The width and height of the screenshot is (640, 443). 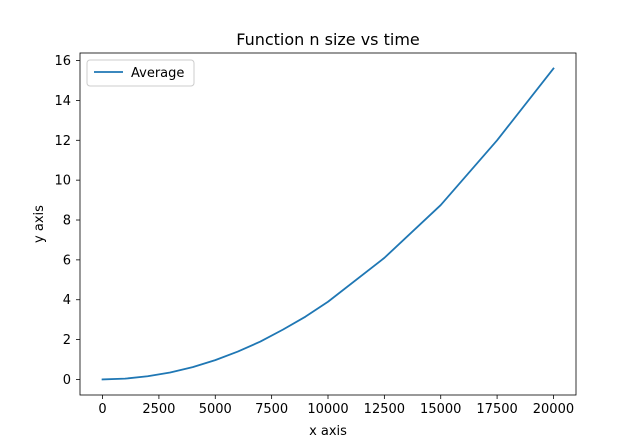 What do you see at coordinates (62, 61) in the screenshot?
I see `y-tick-label: 16` at bounding box center [62, 61].